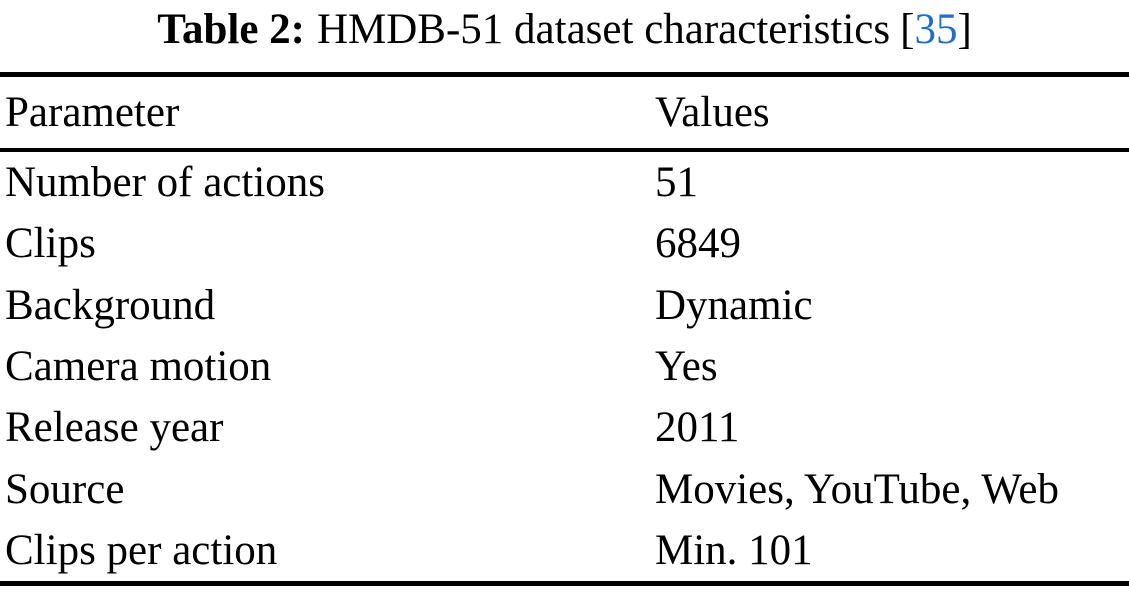 This screenshot has width=1129, height=596. I want to click on row-value: Min. 101, so click(734, 550).